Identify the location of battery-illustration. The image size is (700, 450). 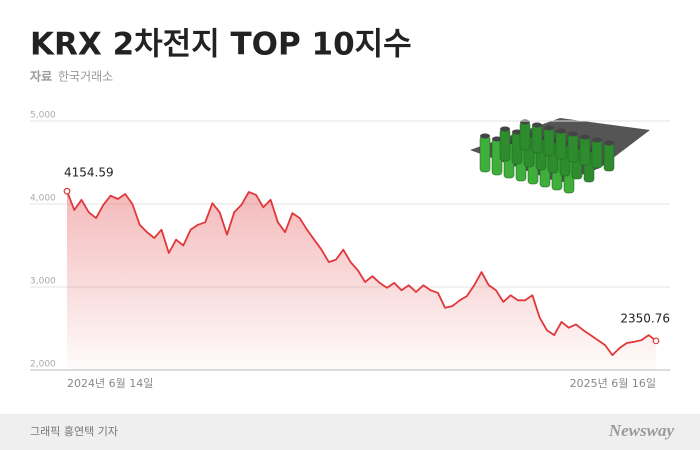
(560, 156).